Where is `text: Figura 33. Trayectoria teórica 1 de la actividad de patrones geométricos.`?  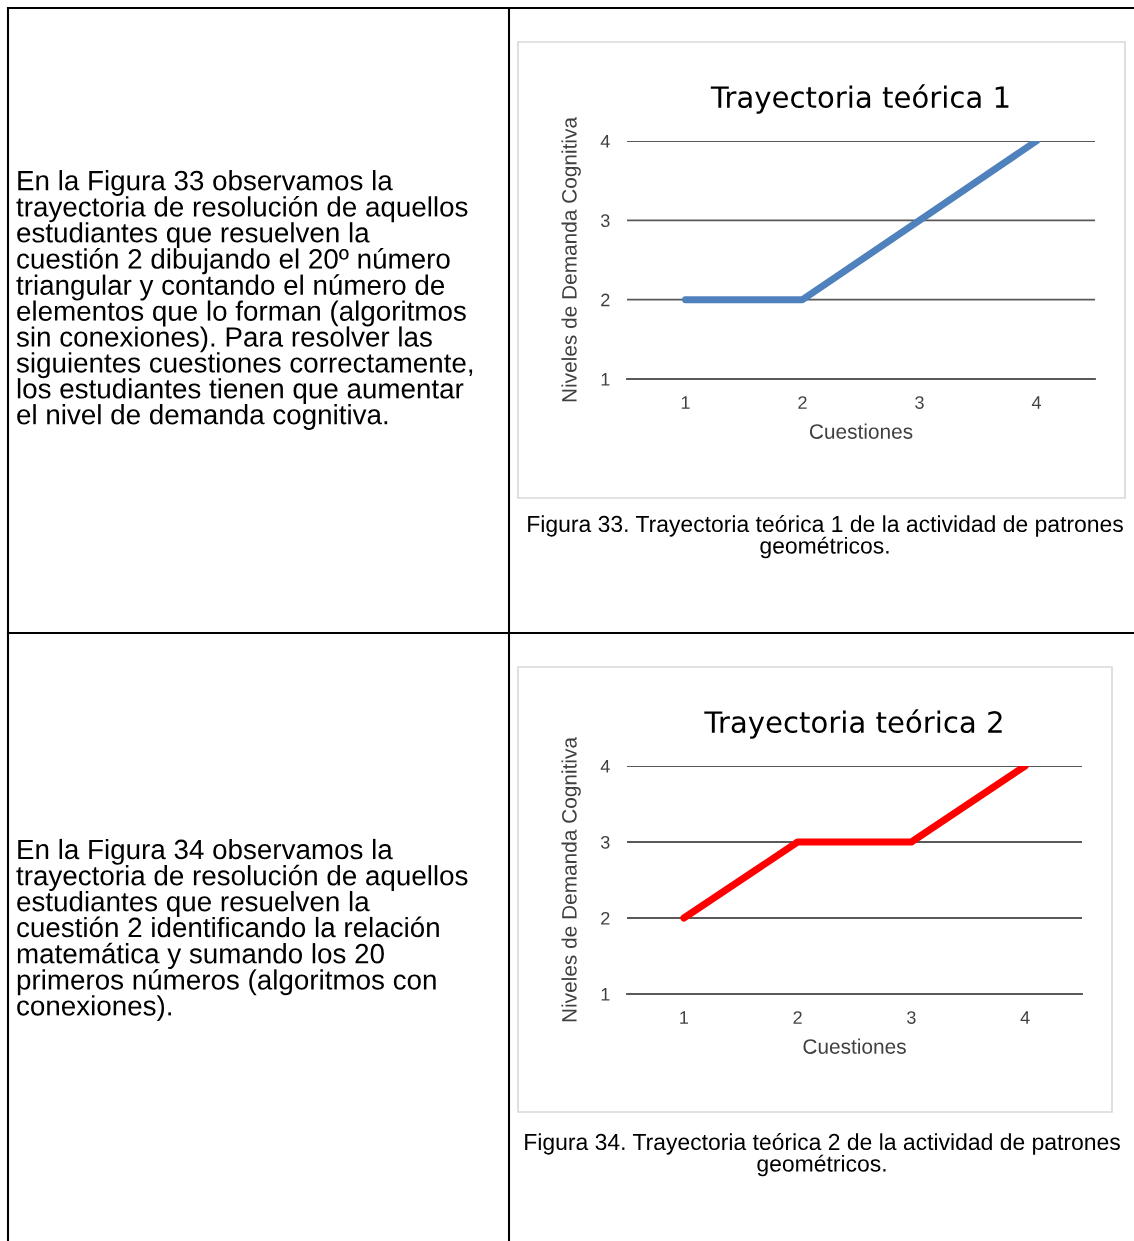 text: Figura 33. Trayectoria teórica 1 de la actividad de patrones geométricos. is located at coordinates (825, 537).